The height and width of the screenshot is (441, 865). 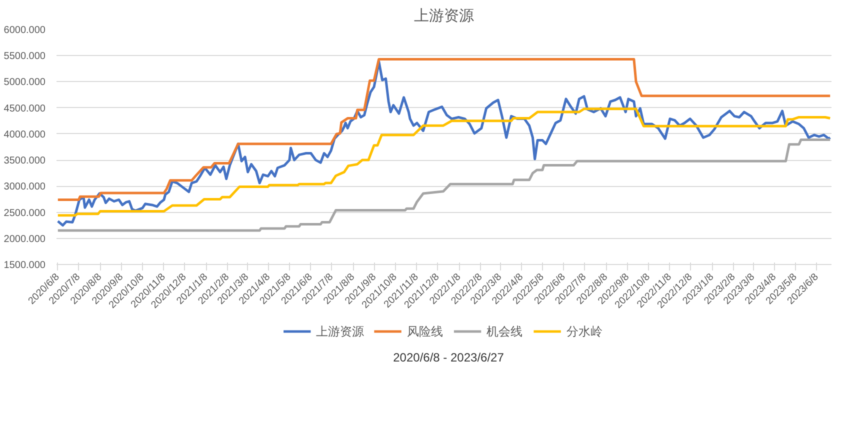 I want to click on y-tick-label: 3500.000, so click(x=25, y=161).